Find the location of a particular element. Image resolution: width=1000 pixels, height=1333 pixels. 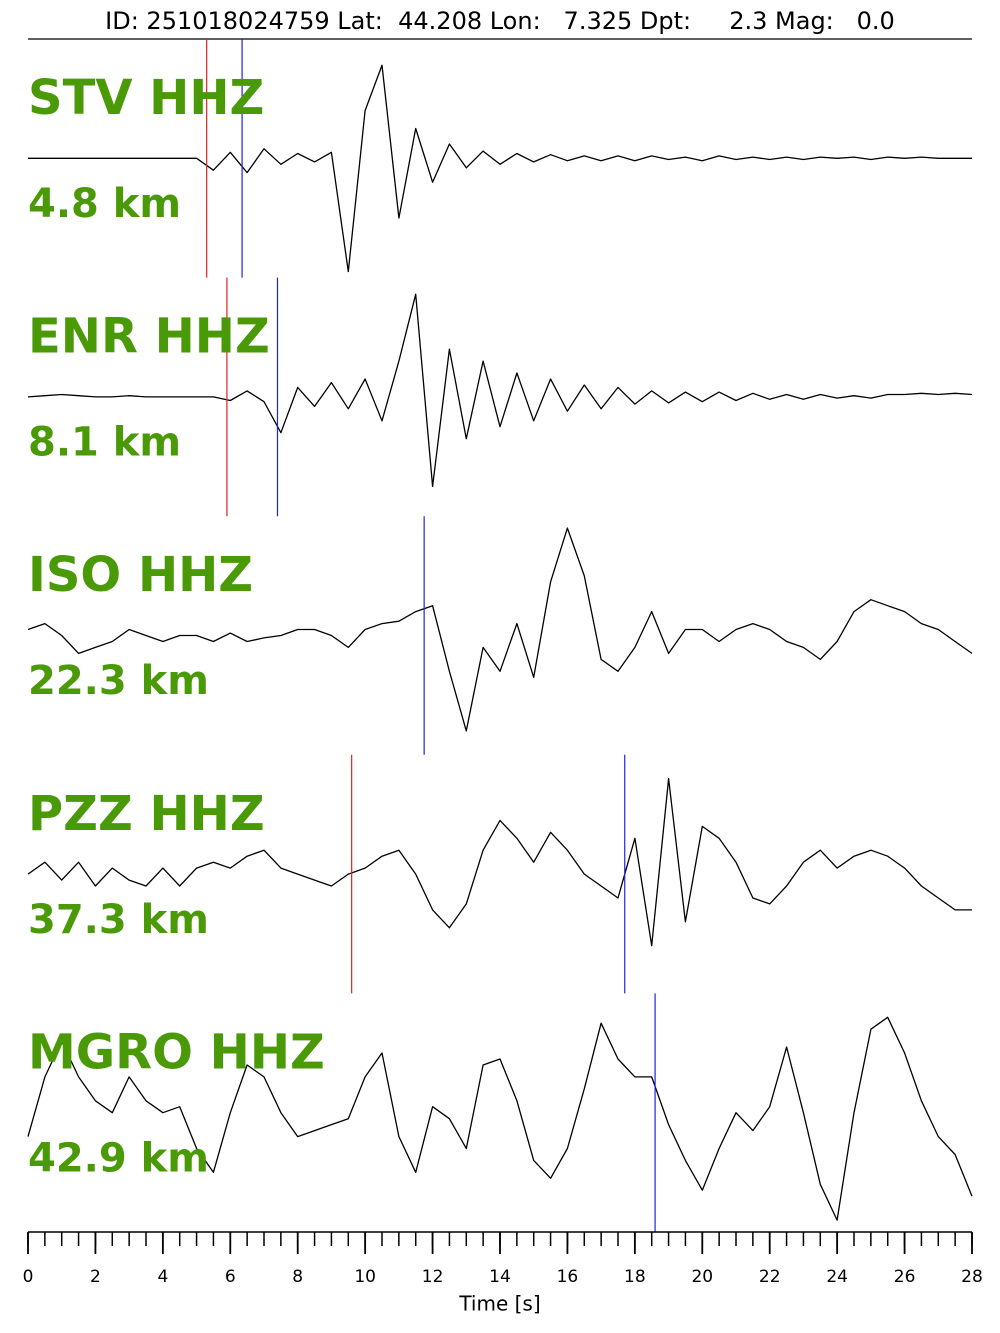

x-tick-label: 18 is located at coordinates (635, 1277).